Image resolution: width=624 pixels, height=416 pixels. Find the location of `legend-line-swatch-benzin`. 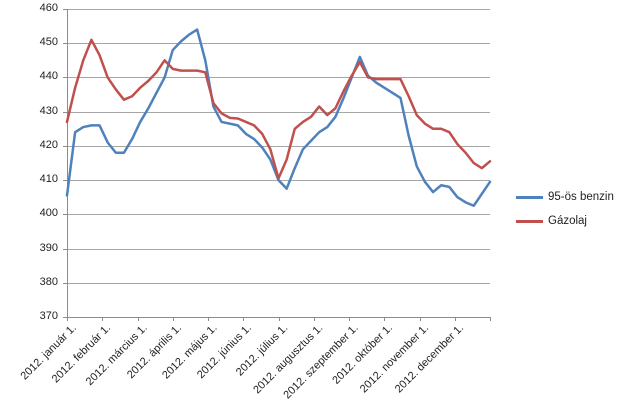

legend-line-swatch-benzin is located at coordinates (529, 197).